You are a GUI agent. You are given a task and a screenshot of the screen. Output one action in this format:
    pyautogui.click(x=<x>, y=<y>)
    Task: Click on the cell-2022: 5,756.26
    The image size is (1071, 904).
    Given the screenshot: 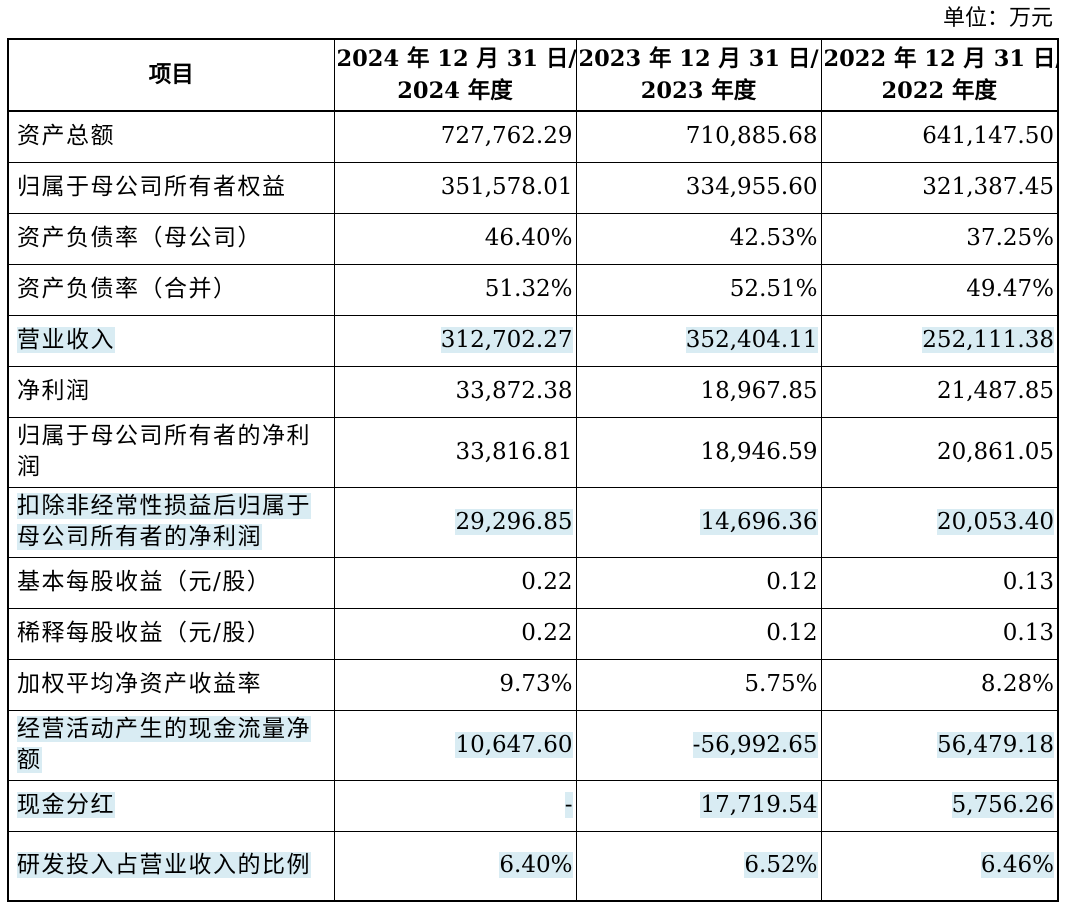 What is the action you would take?
    pyautogui.click(x=939, y=805)
    